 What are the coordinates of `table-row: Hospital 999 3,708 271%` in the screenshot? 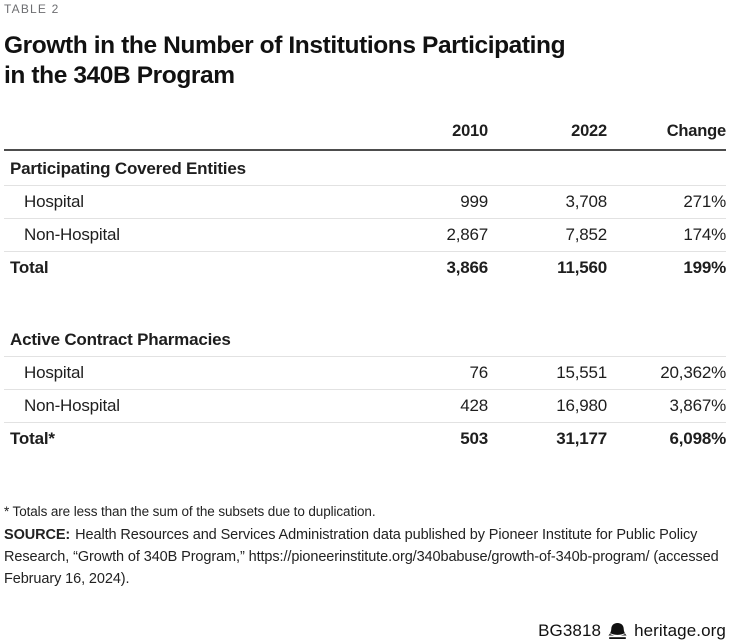 It's located at (365, 202).